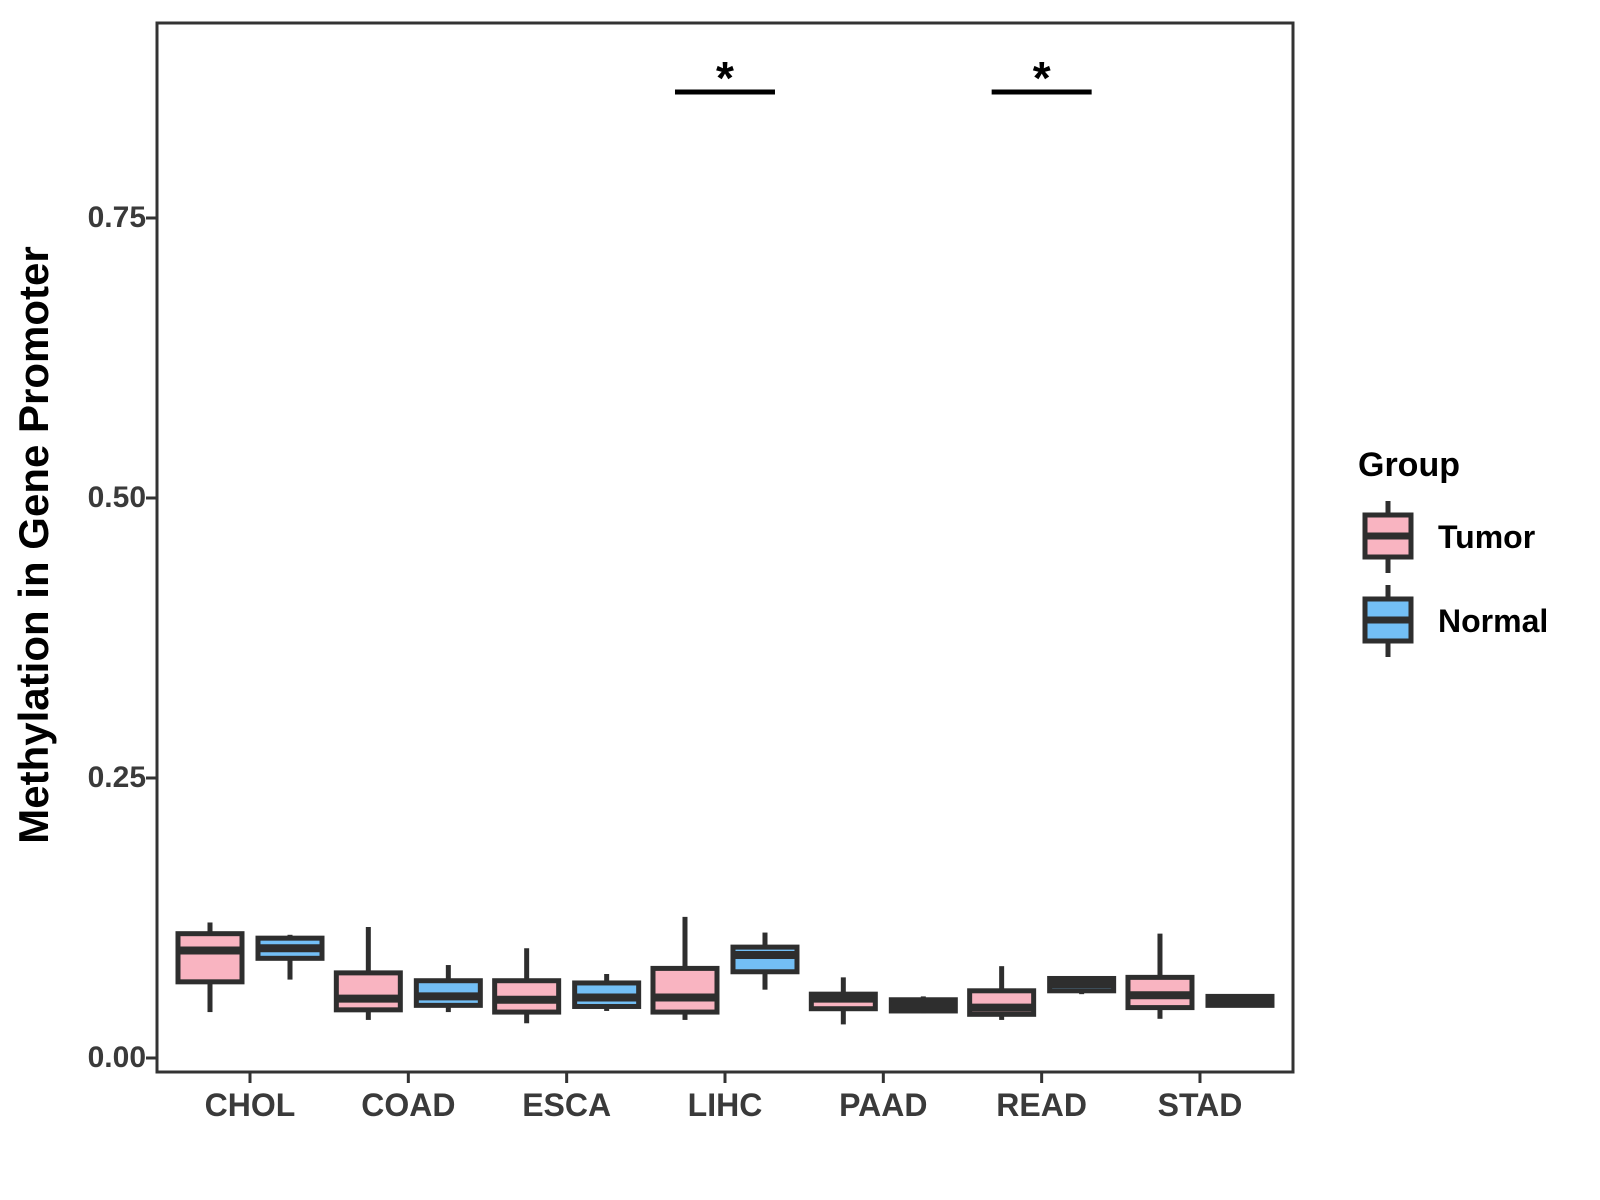 The image size is (1600, 1200). I want to click on boxplot-paad-normal, so click(923, 1005).